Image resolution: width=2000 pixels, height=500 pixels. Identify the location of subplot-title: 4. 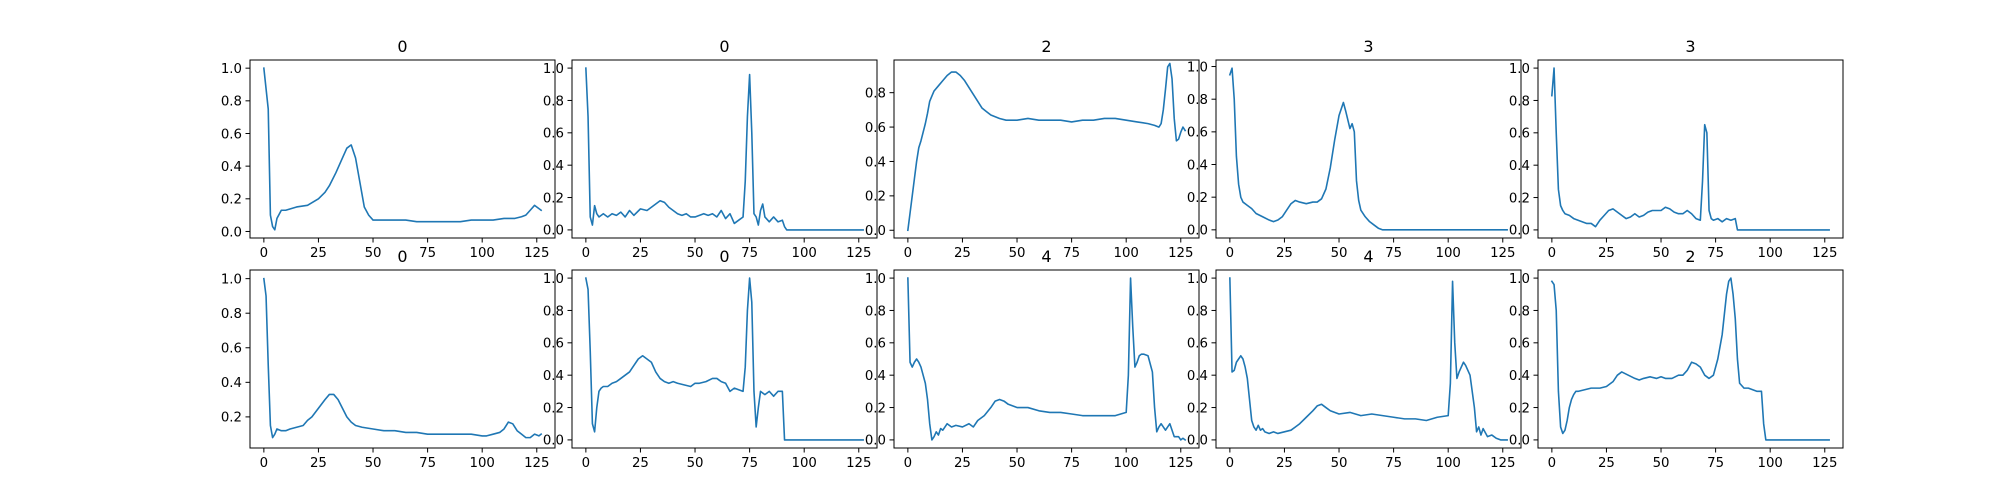
(1046, 256).